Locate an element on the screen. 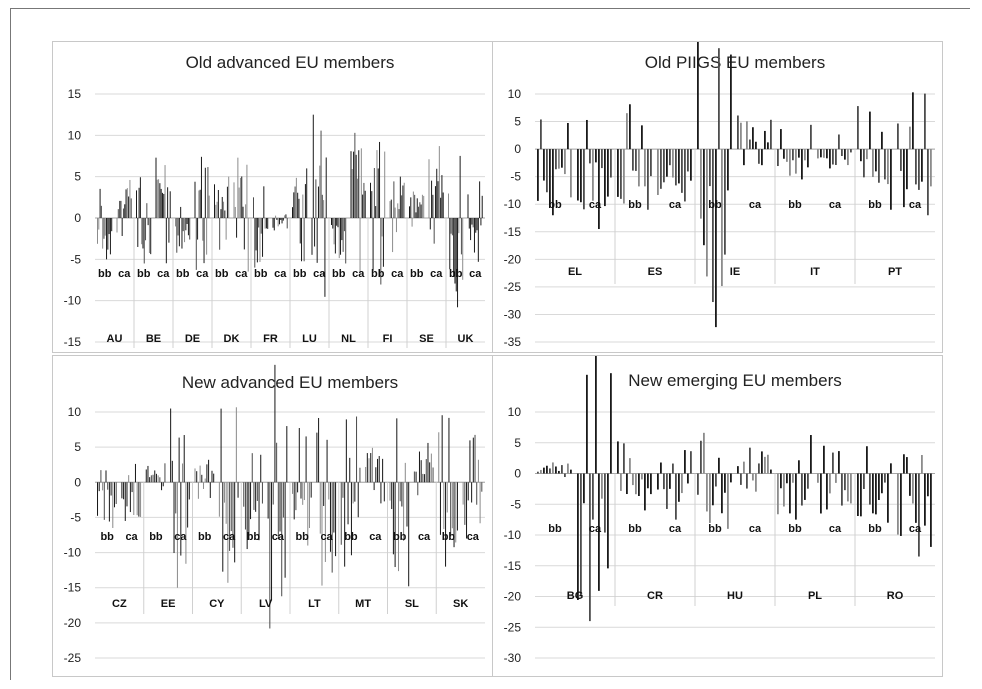  y-tick-label: -30 is located at coordinates (513, 658).